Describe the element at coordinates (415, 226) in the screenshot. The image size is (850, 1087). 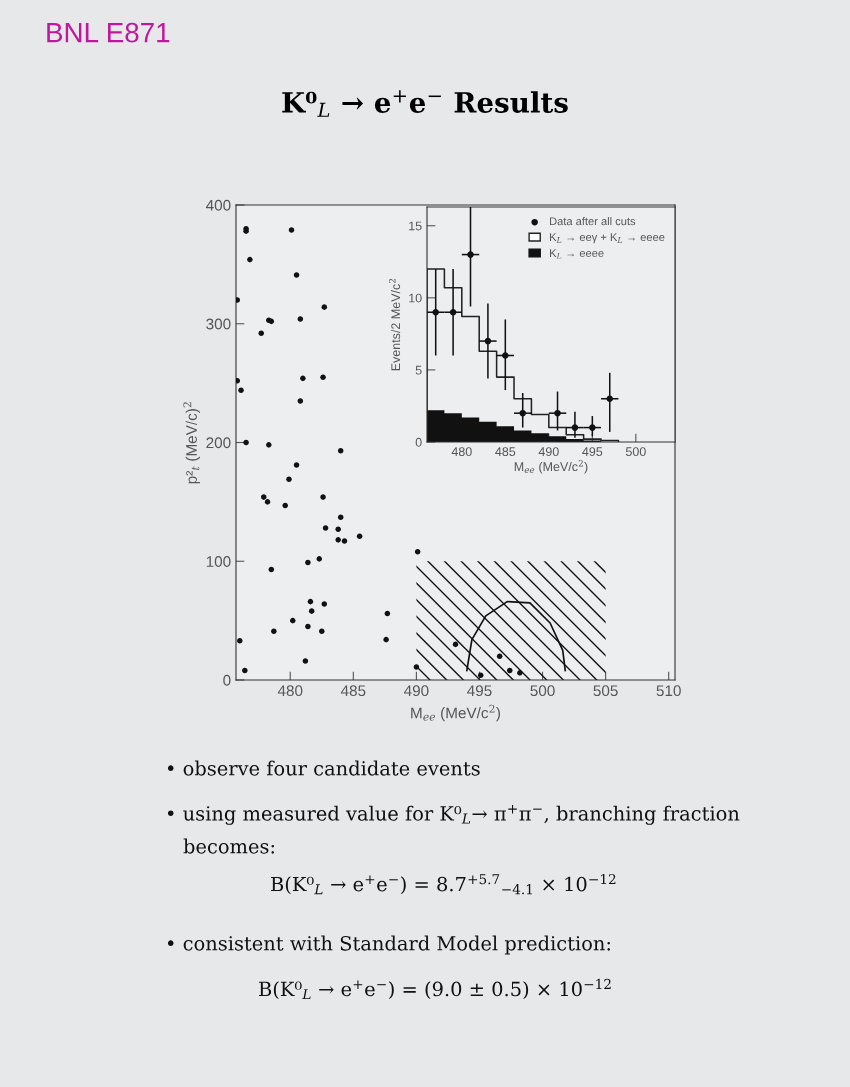
I see `y-tick-label: 15` at that location.